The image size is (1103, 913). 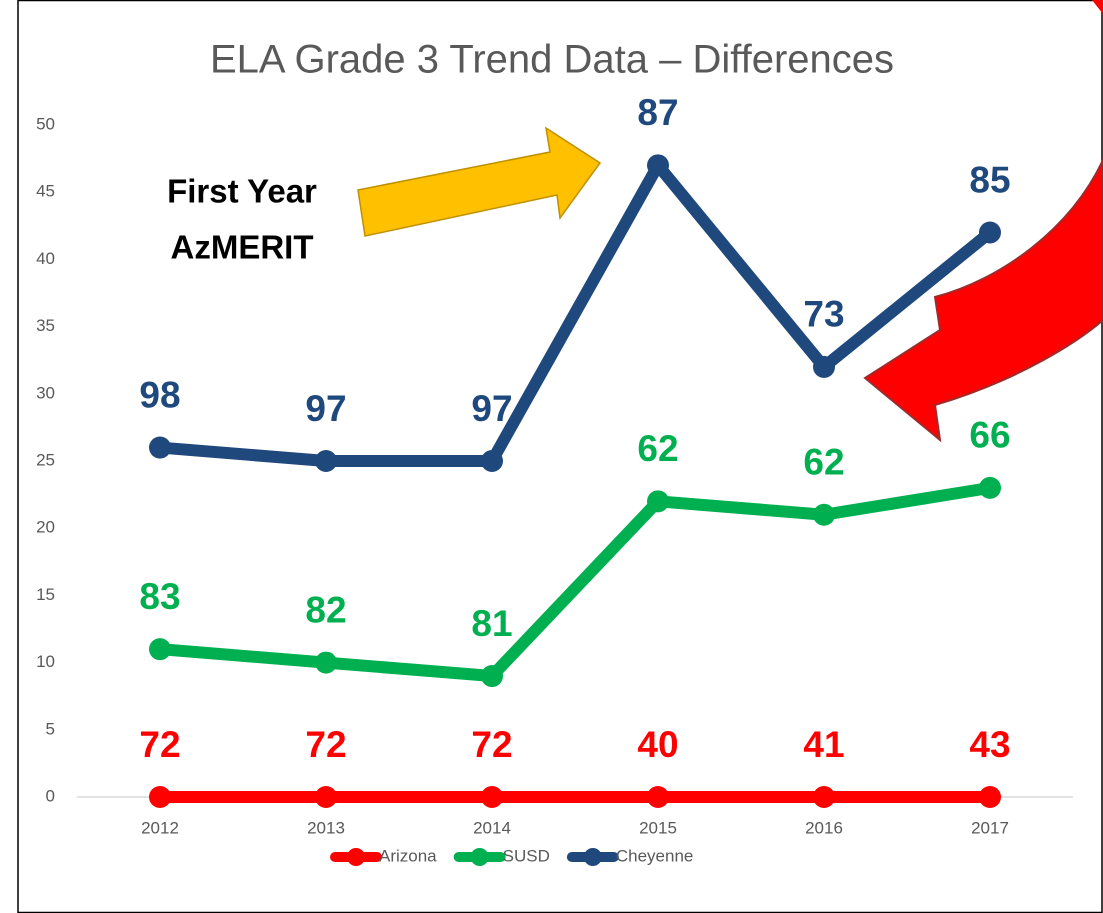 I want to click on y-tick-label: 10, so click(x=45, y=661).